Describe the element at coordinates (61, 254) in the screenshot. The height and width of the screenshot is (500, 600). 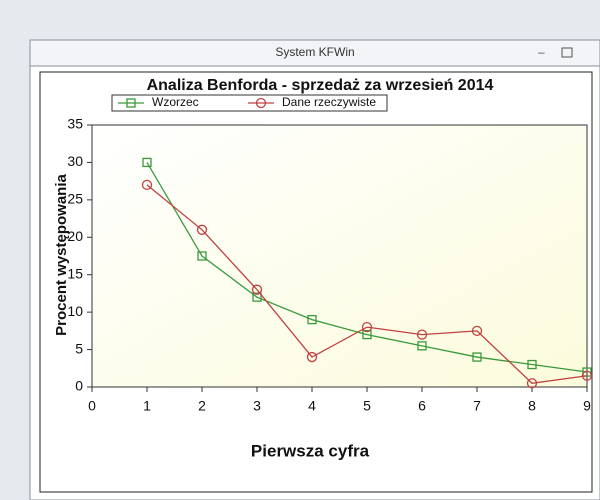
I see `y-axis-label: Procent występowania` at that location.